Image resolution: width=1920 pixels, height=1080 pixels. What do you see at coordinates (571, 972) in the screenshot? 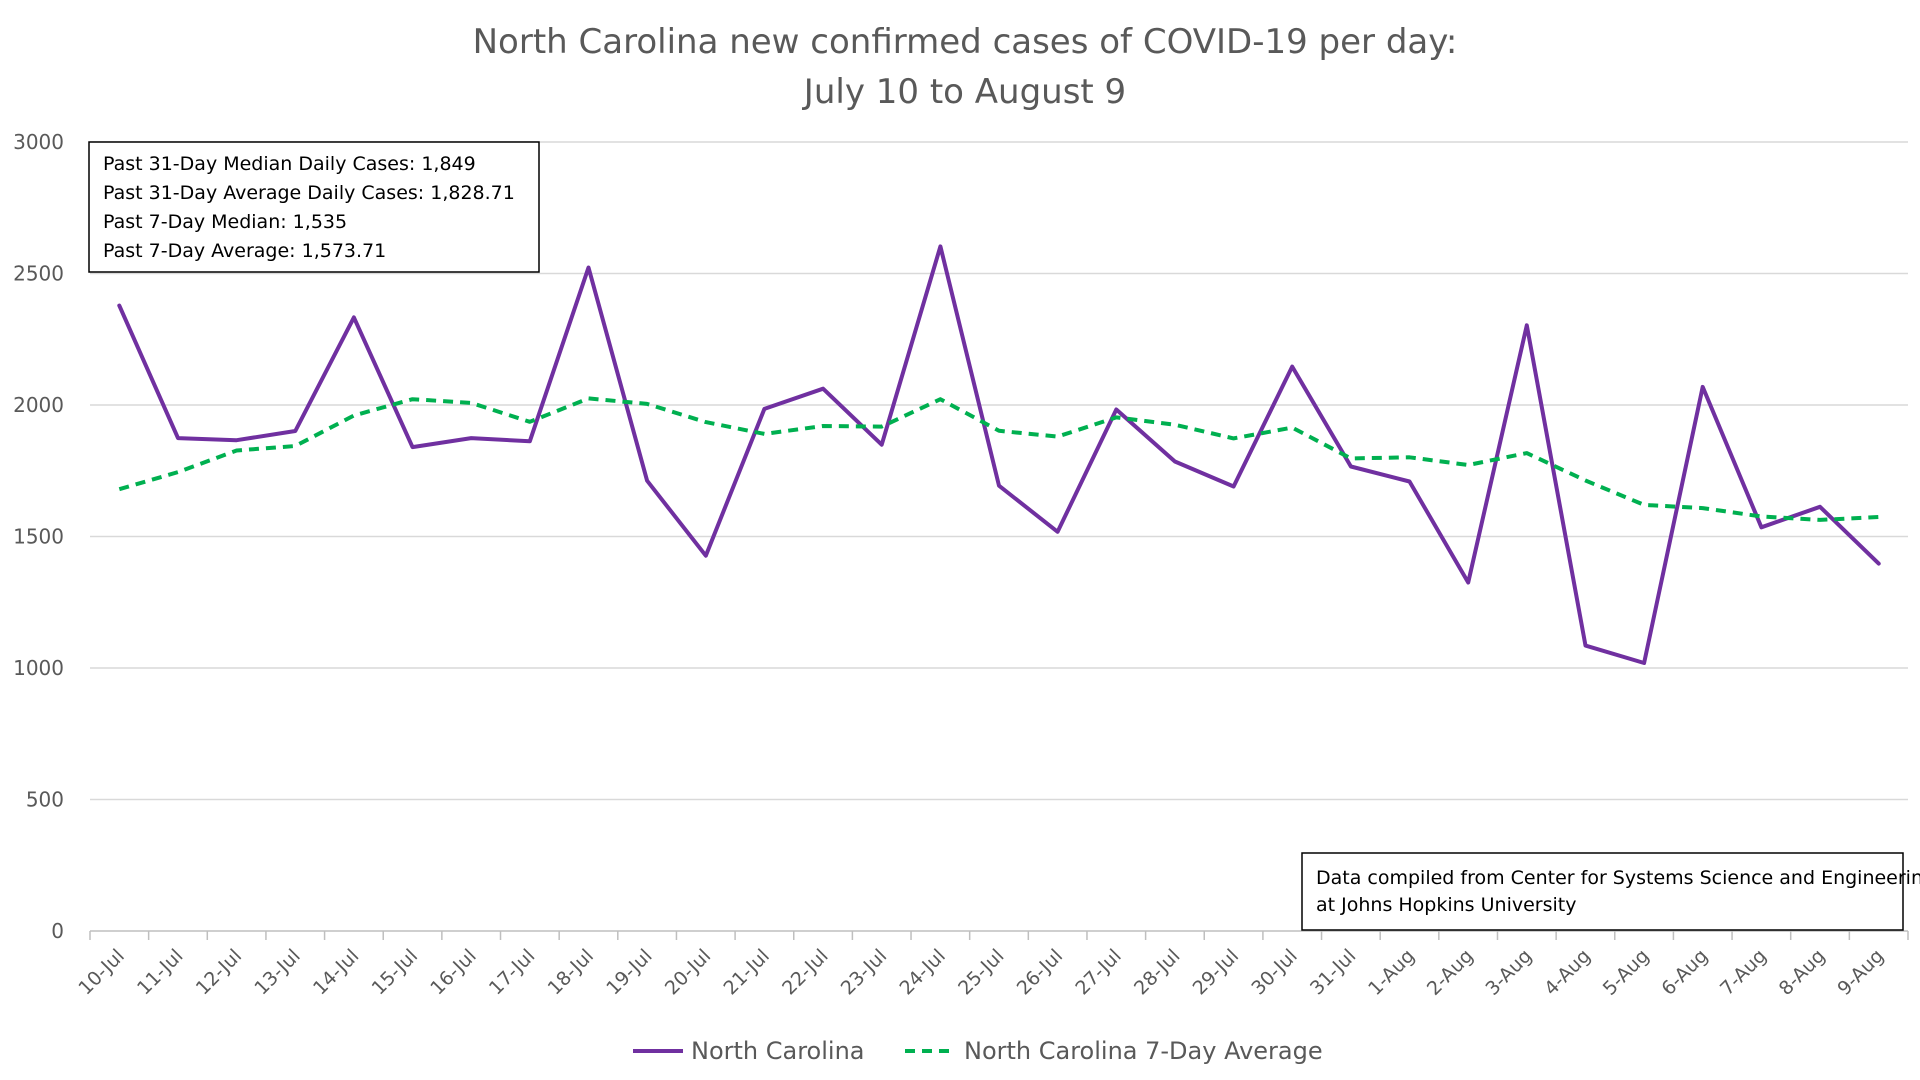
I see `x-tick-label: 18-Jul` at bounding box center [571, 972].